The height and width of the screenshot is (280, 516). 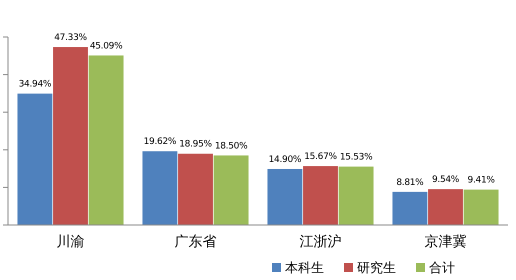 What do you see at coordinates (446, 180) in the screenshot?
I see `data-label: 9.54%` at bounding box center [446, 180].